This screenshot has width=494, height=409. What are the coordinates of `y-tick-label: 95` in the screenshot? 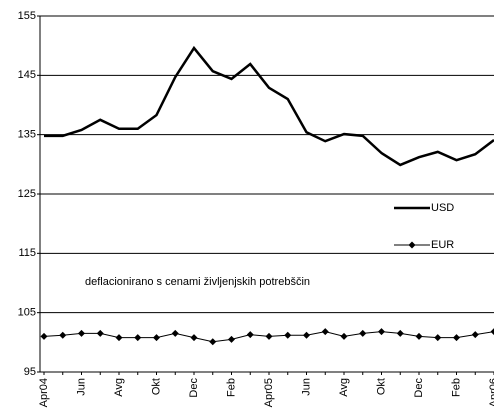 It's located at (30, 372).